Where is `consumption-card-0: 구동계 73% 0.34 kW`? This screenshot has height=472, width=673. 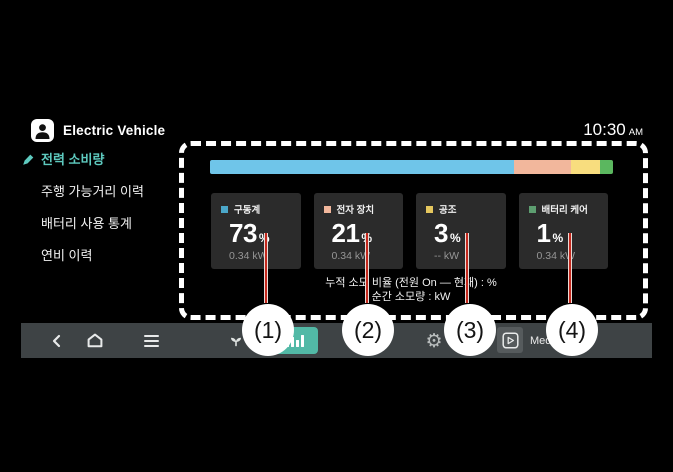
consumption-card-0: 구동계 73% 0.34 kW is located at coordinates (256, 231).